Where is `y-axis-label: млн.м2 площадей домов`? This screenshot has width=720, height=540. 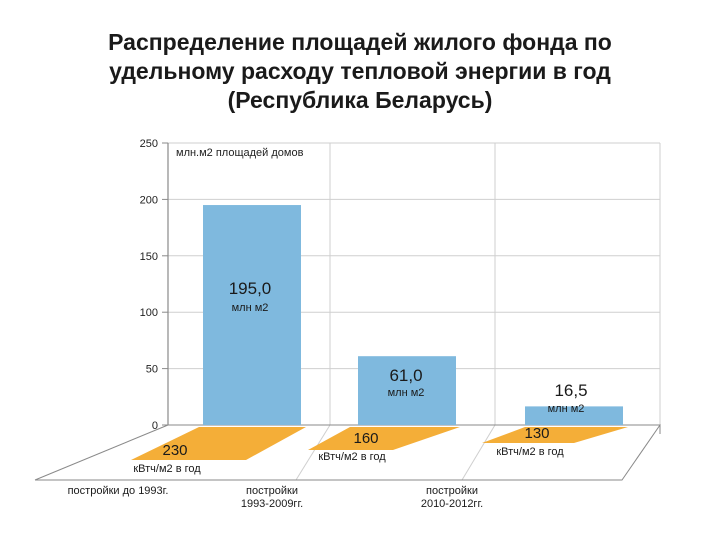
y-axis-label: млн.м2 площадей домов is located at coordinates (240, 153).